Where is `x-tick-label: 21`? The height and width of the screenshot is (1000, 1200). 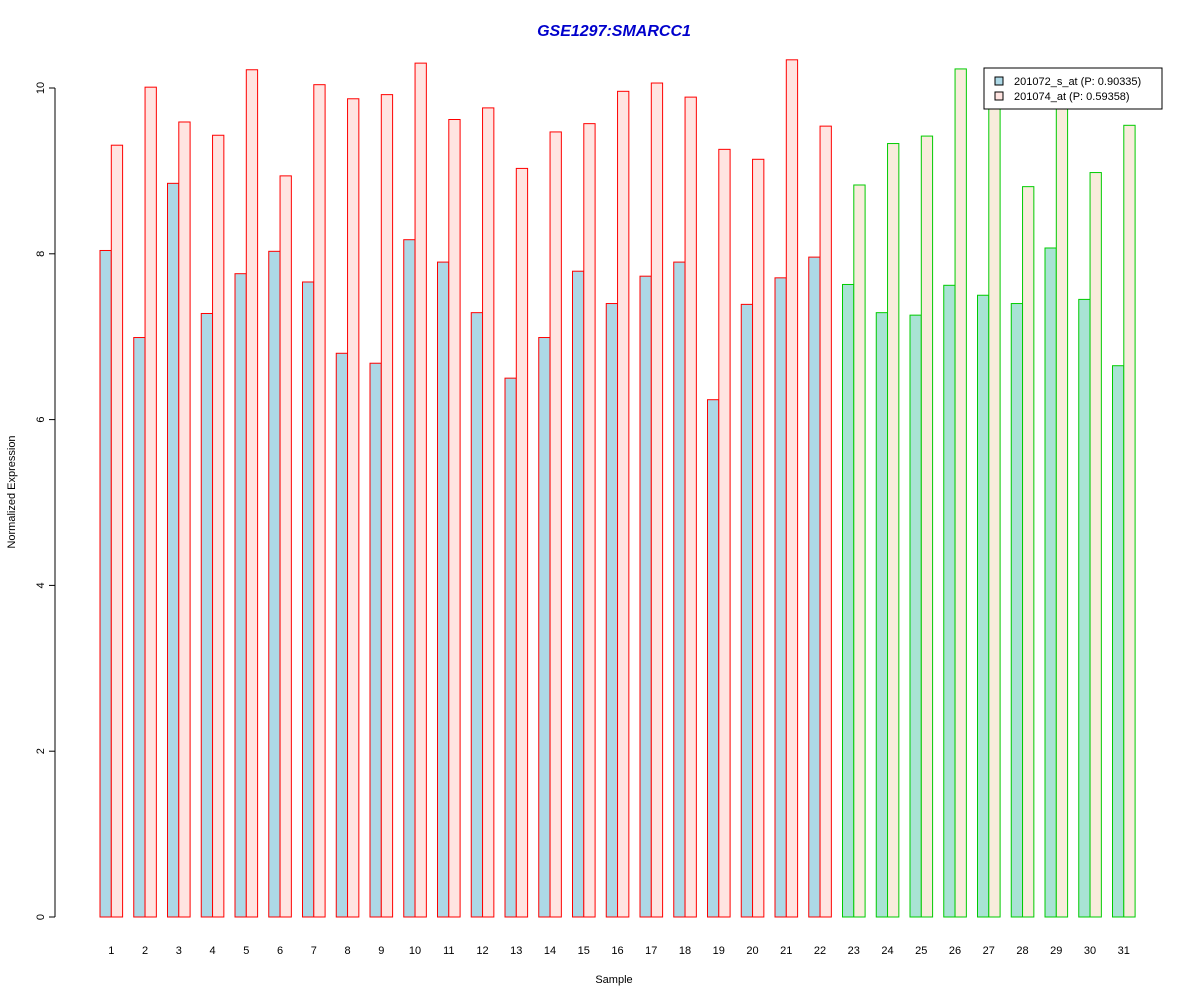
x-tick-label: 21 is located at coordinates (786, 951).